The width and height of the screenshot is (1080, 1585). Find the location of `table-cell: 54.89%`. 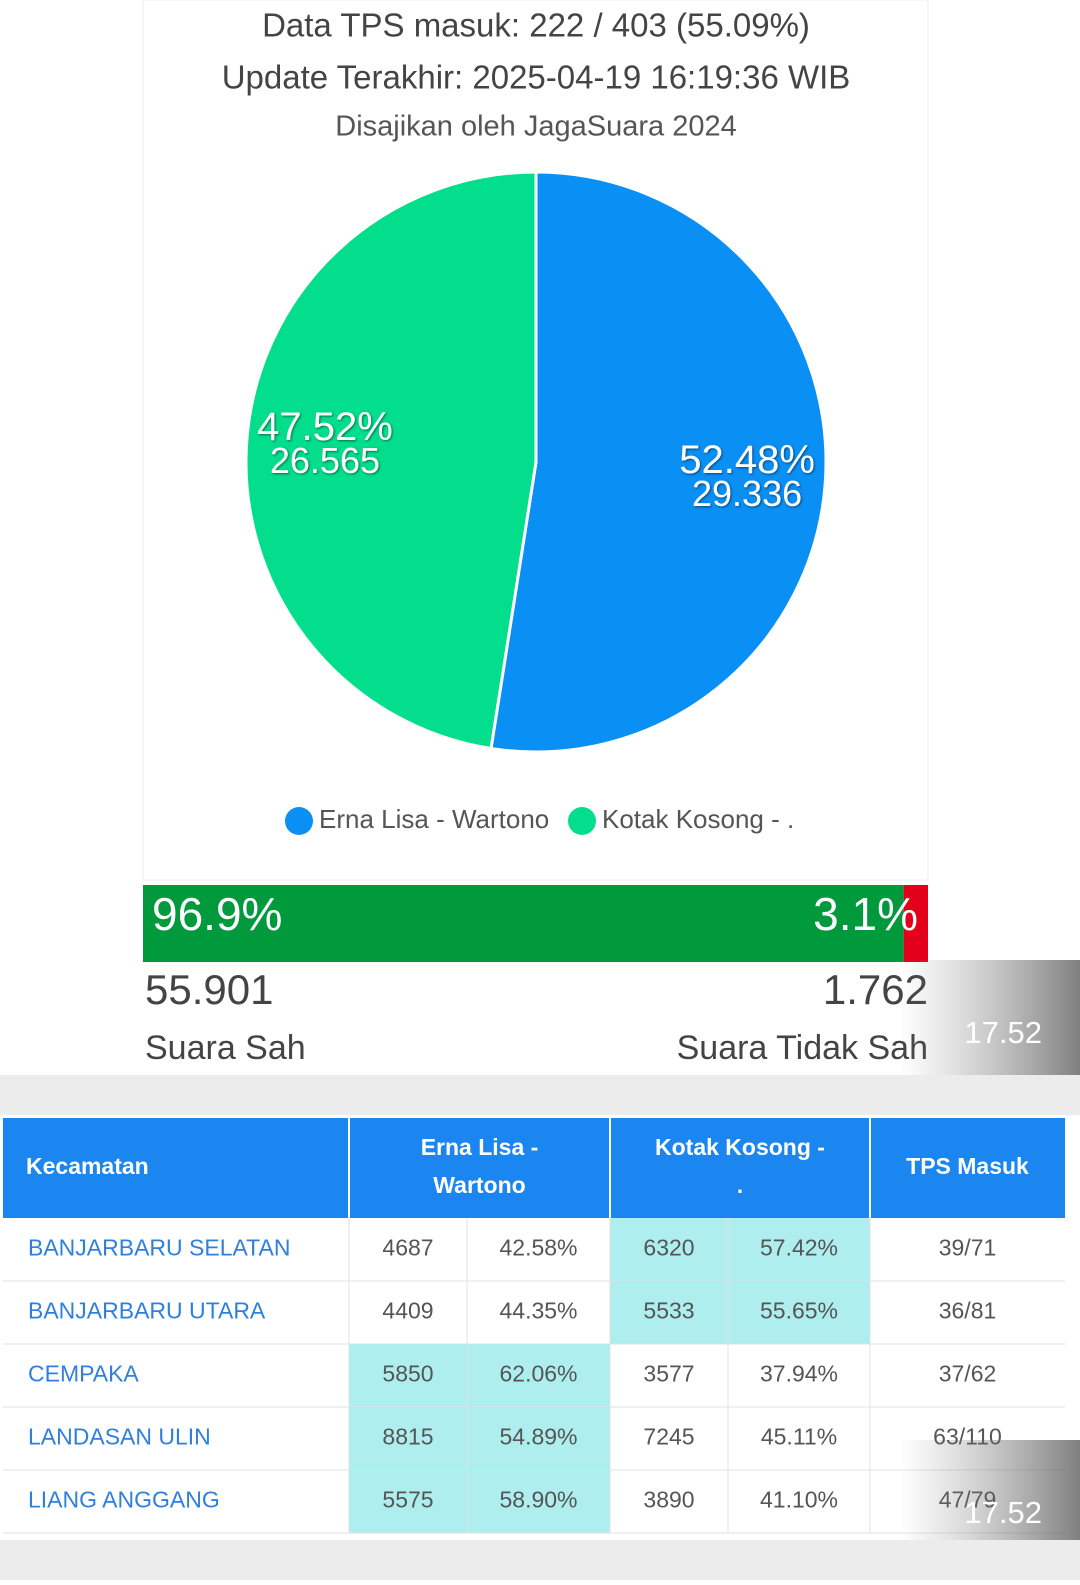

table-cell: 54.89% is located at coordinates (538, 1437).